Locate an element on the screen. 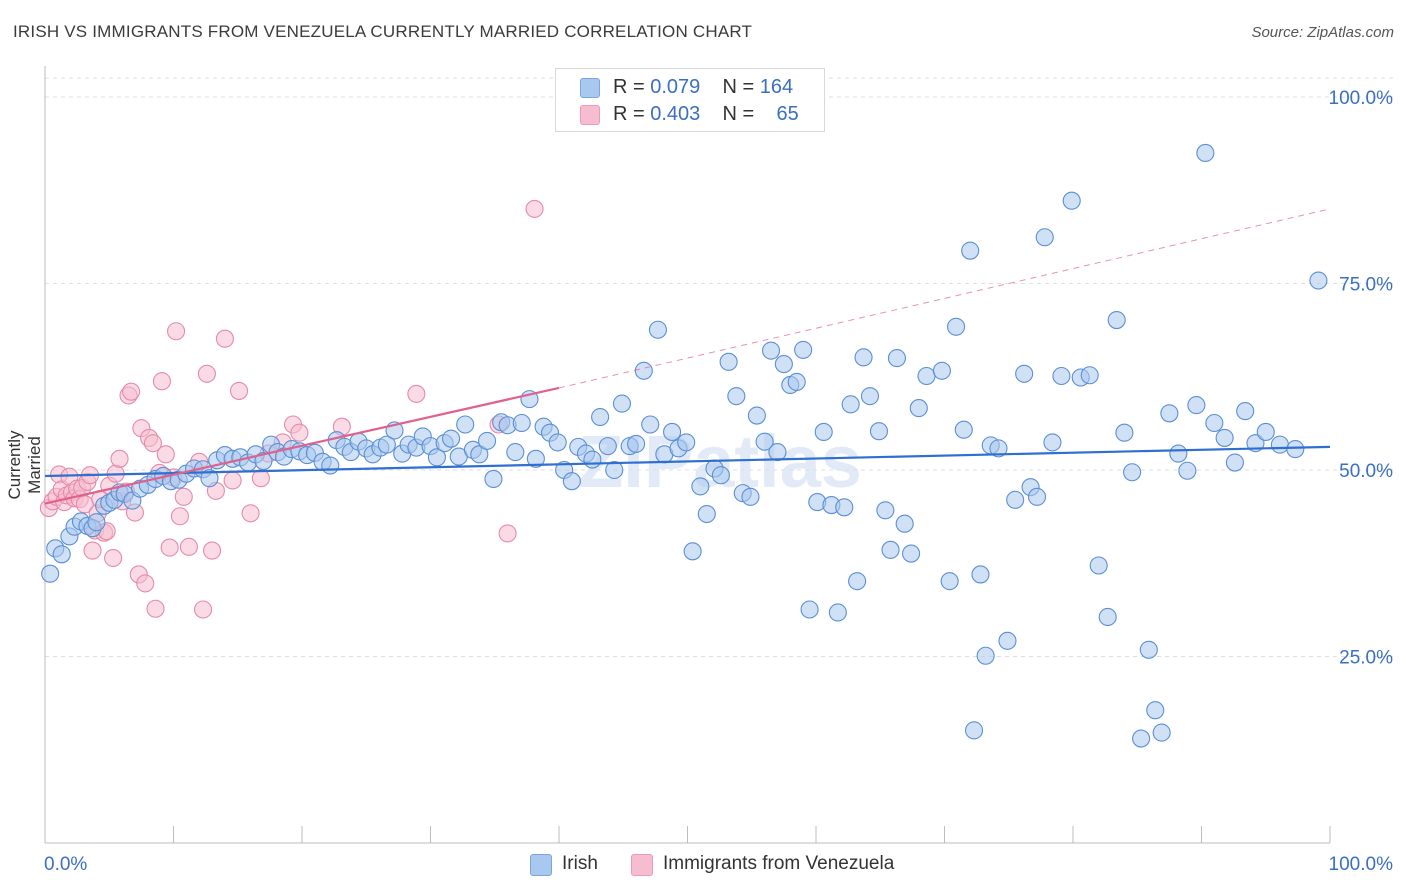 The image size is (1406, 892). legend-stats-venezuela: R = 0.403 N = 65 is located at coordinates (706, 114).